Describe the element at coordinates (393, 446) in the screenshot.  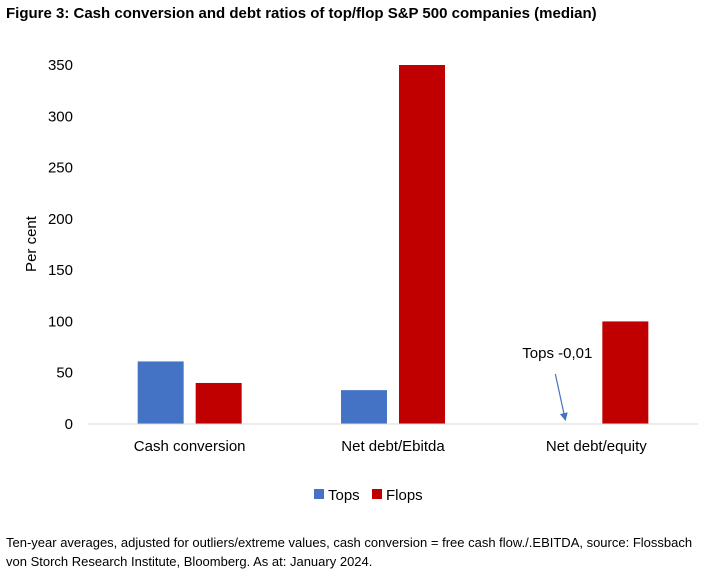
I see `x-category-label-2: Net debt/Ebitda` at that location.